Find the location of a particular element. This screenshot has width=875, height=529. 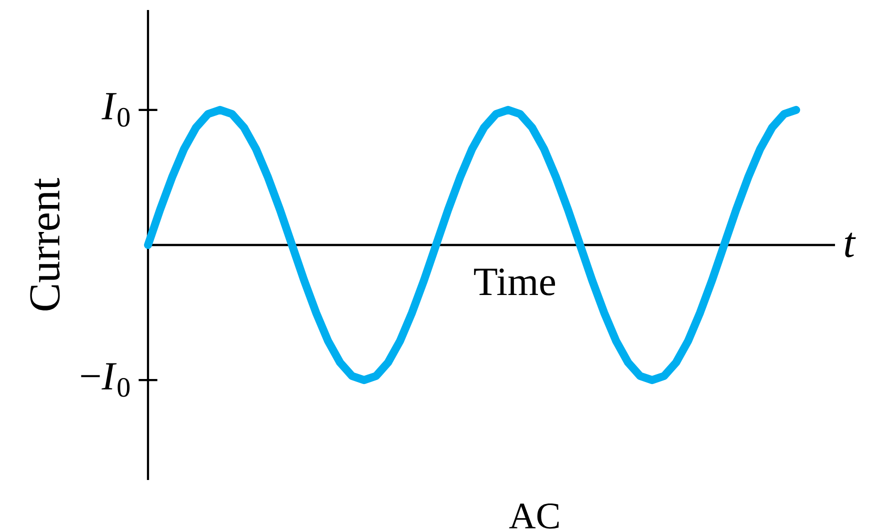

x-axis-title: Time is located at coordinates (515, 282).